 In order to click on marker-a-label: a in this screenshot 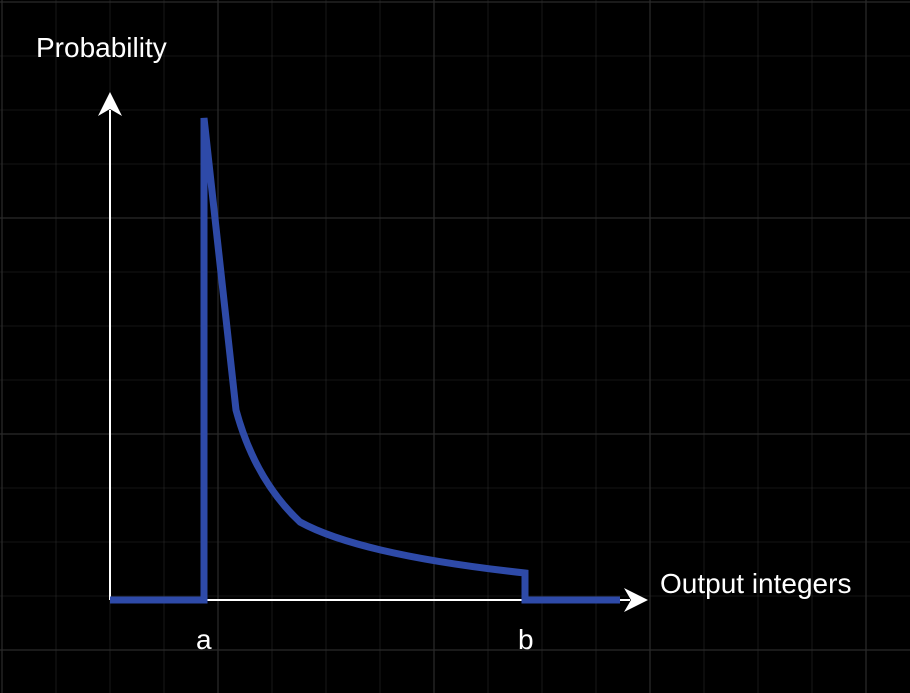, I will do `click(204, 639)`.